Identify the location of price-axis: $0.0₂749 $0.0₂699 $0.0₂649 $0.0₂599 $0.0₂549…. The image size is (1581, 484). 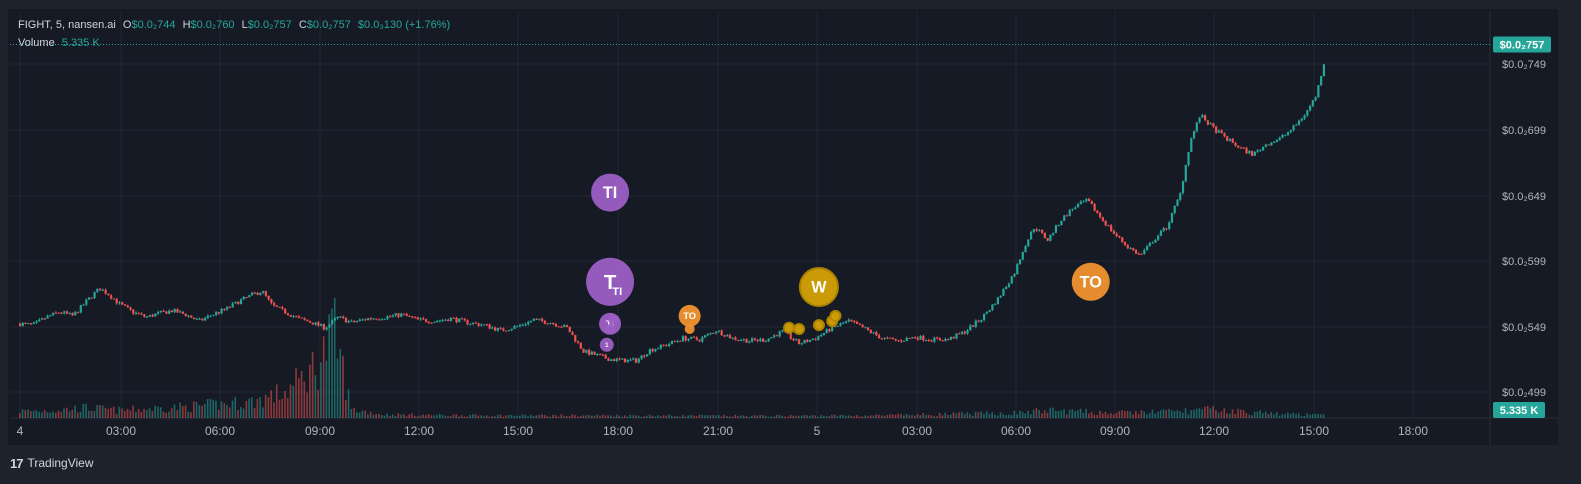
(1524, 229).